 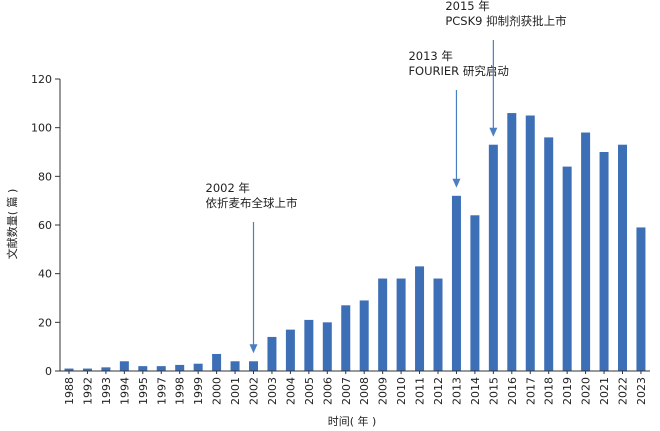 What do you see at coordinates (586, 251) in the screenshot?
I see `bar-2020` at bounding box center [586, 251].